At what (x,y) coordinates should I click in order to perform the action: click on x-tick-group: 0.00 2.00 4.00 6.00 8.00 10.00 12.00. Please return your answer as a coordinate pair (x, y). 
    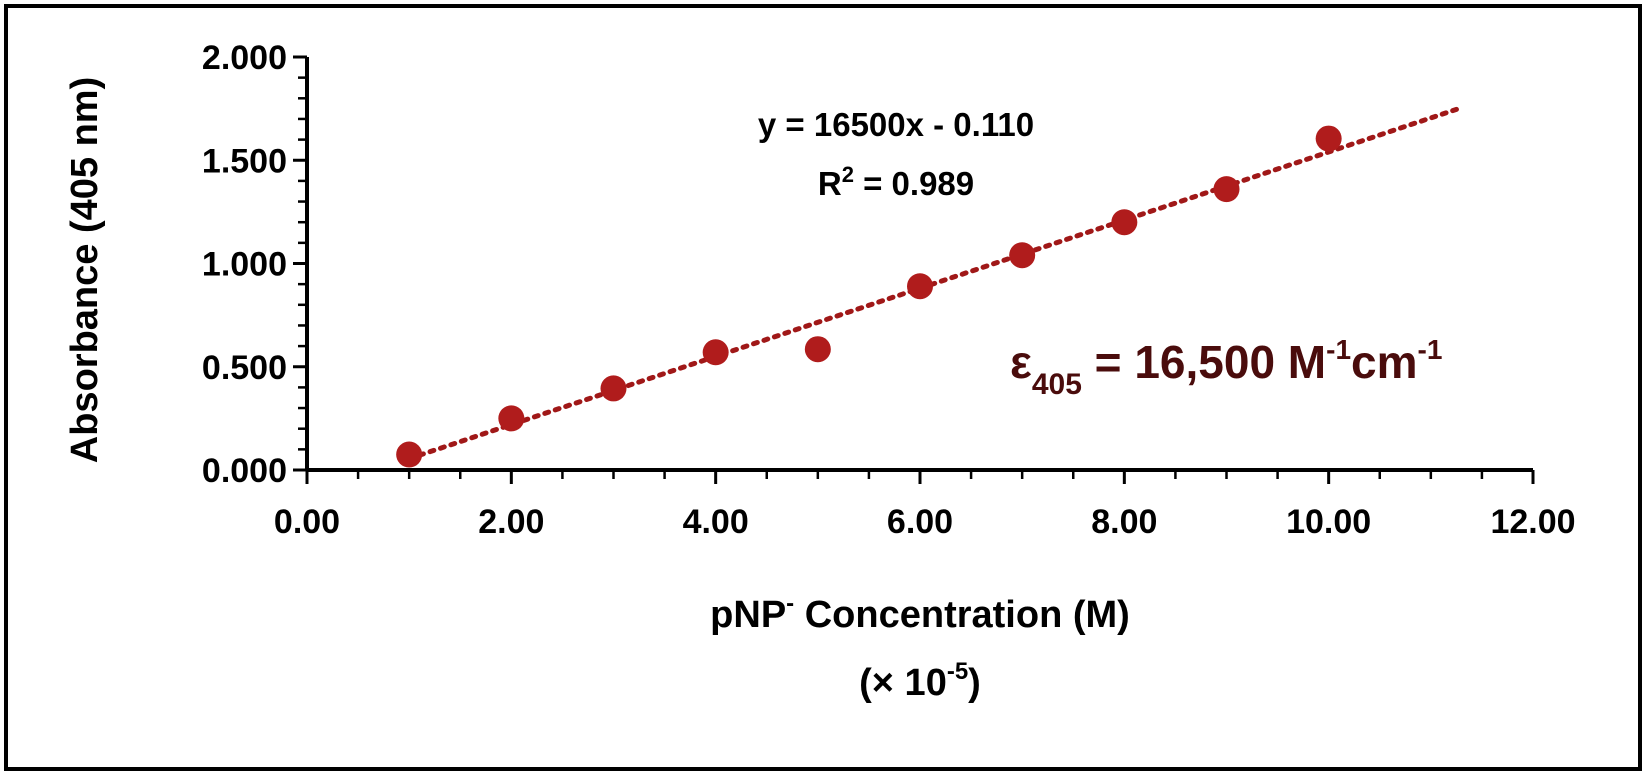
    Looking at the image, I should click on (925, 505).